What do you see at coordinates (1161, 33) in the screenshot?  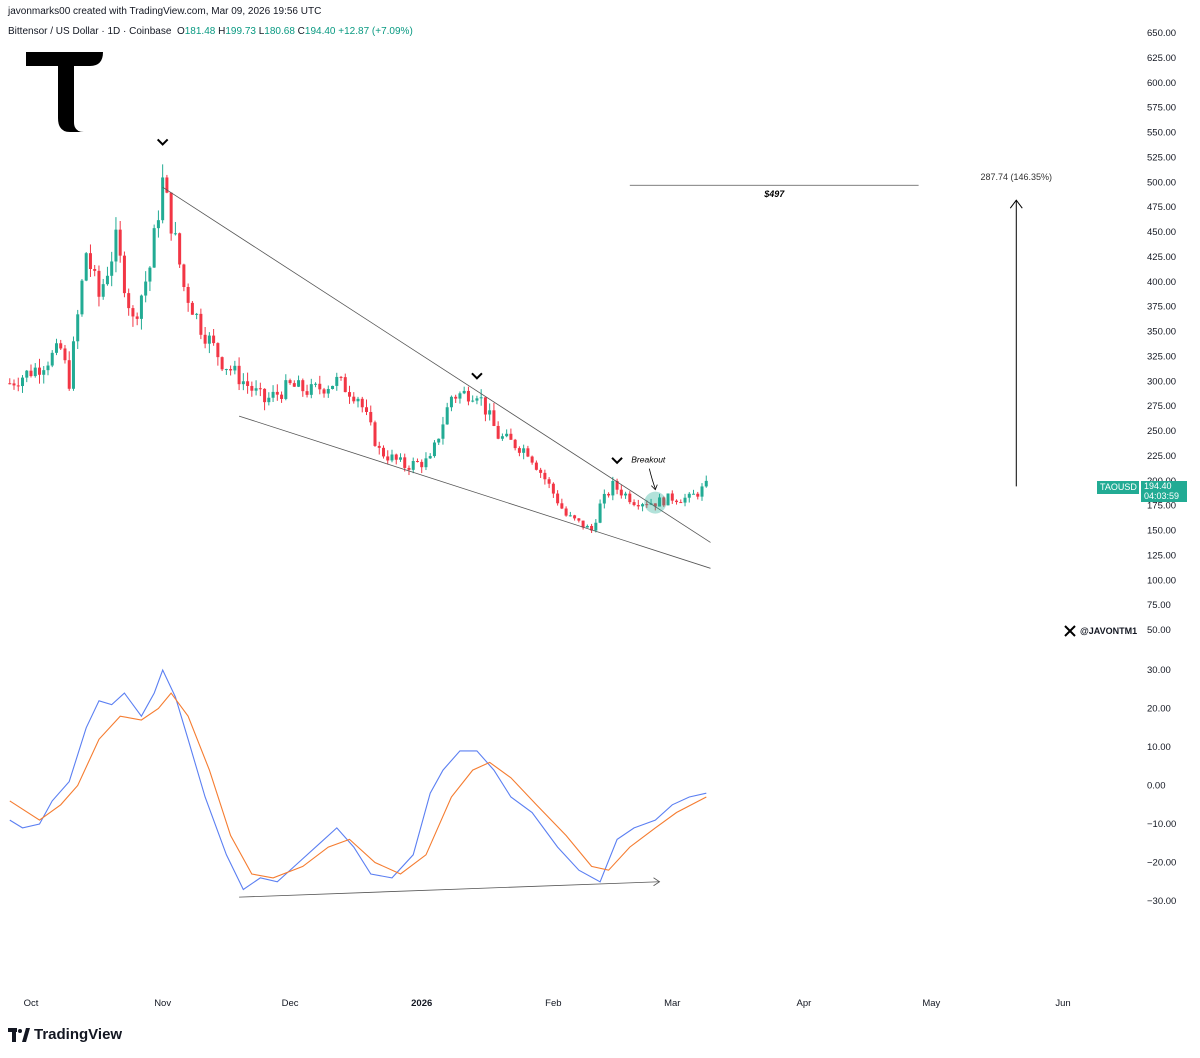 I see `price-axis-tick: 650.00` at bounding box center [1161, 33].